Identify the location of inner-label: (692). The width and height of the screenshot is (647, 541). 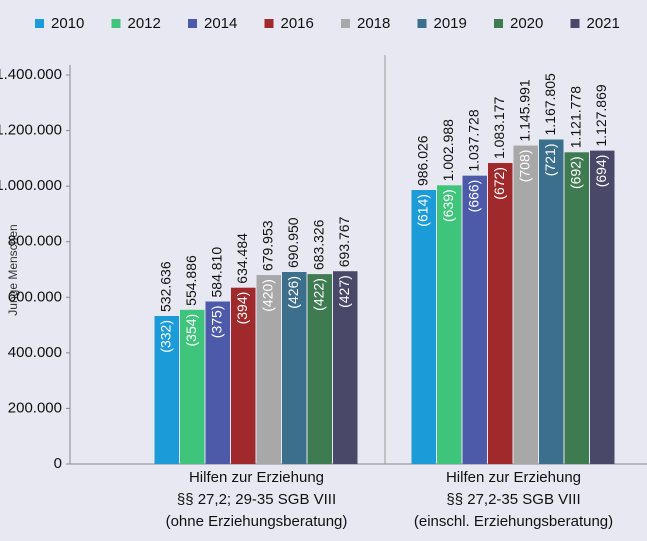
(575, 172).